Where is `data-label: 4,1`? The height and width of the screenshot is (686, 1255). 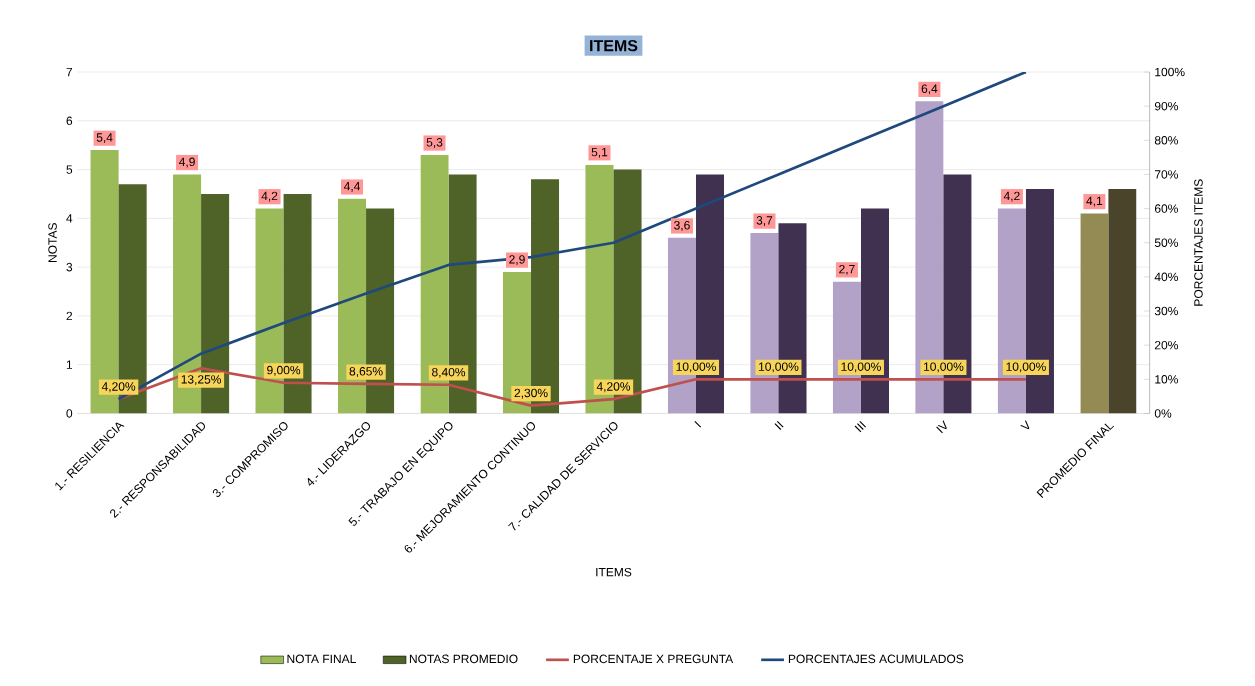 data-label: 4,1 is located at coordinates (1094, 201).